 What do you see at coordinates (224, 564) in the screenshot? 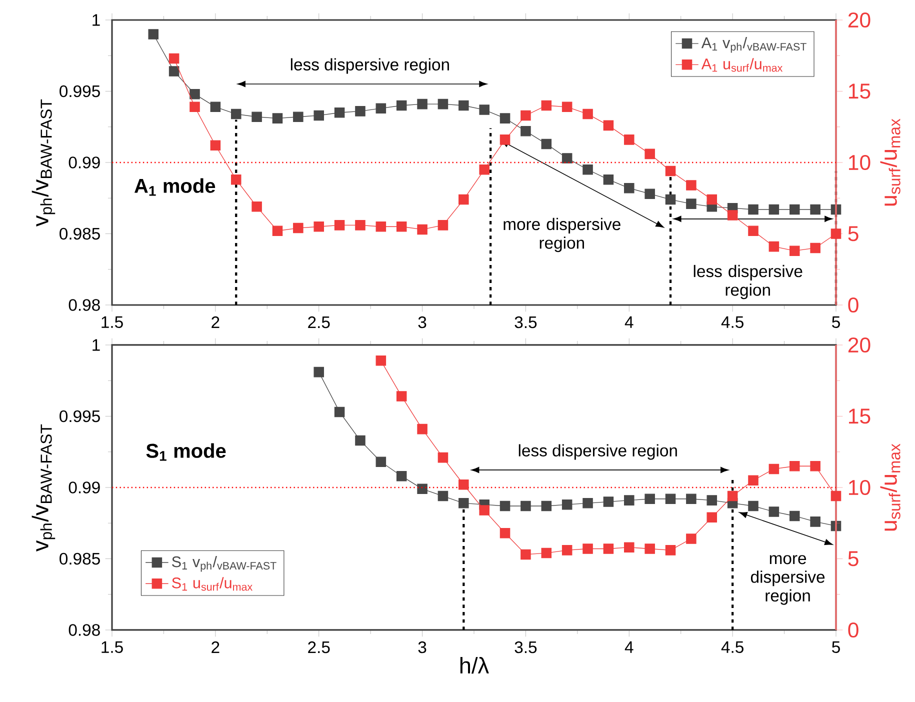
I see `legend-label: S$_{1}$ v$_{ph}$/$_{vBAW-FAST}$` at bounding box center [224, 564].